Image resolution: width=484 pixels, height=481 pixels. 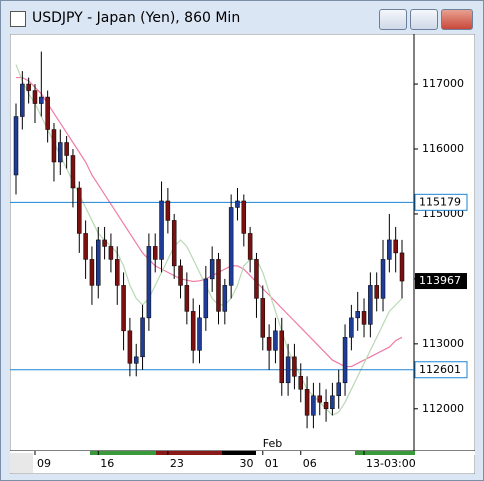 I want to click on x-tick-label: 01, so click(x=272, y=463).